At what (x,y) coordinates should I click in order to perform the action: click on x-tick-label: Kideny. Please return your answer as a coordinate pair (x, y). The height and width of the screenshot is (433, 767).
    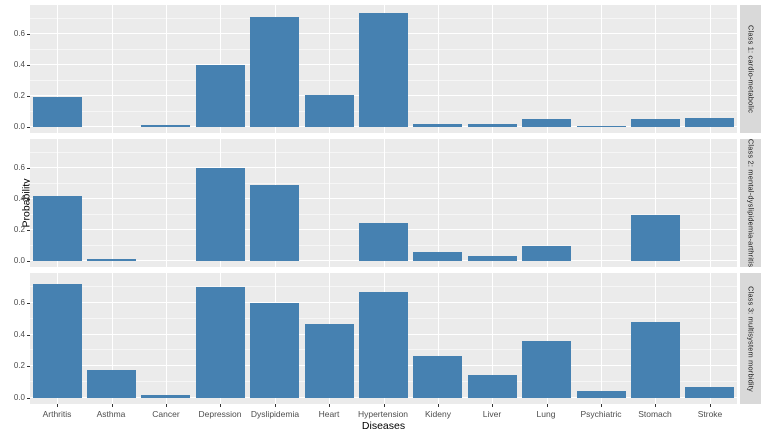
    Looking at the image, I should click on (438, 414).